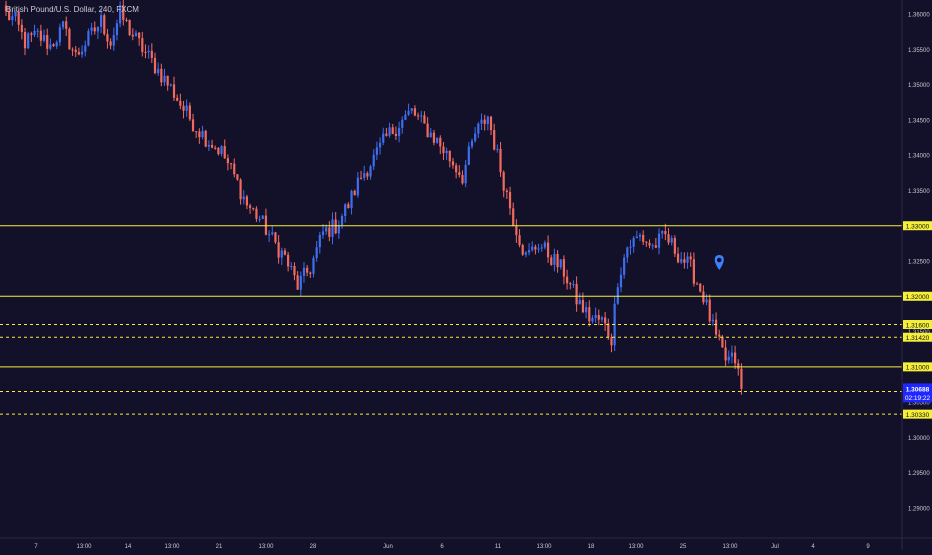 The width and height of the screenshot is (932, 555). Describe the element at coordinates (775, 547) in the screenshot. I see `x-tick-label: Jul` at that location.